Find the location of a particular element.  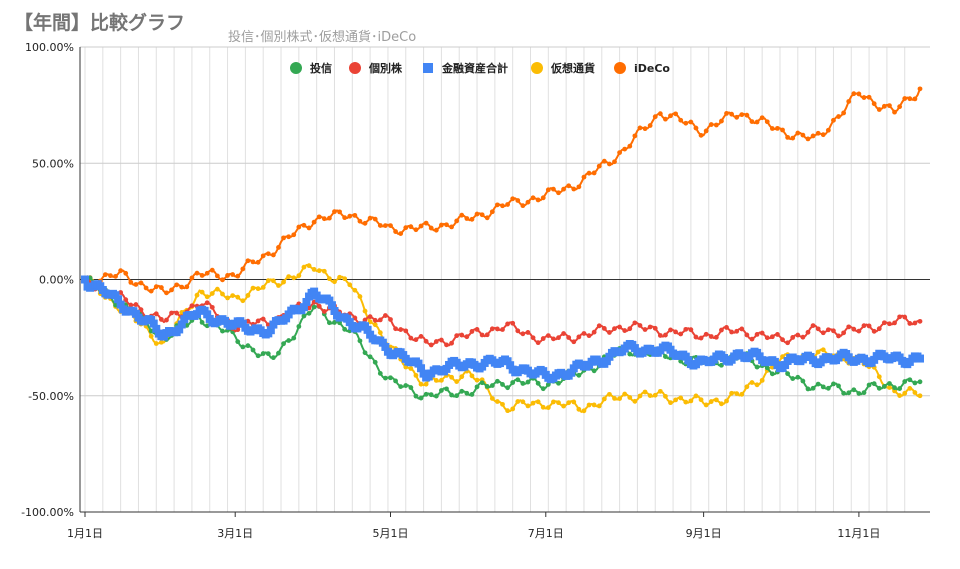

y-tick-label: -100.00% is located at coordinates (47, 512).